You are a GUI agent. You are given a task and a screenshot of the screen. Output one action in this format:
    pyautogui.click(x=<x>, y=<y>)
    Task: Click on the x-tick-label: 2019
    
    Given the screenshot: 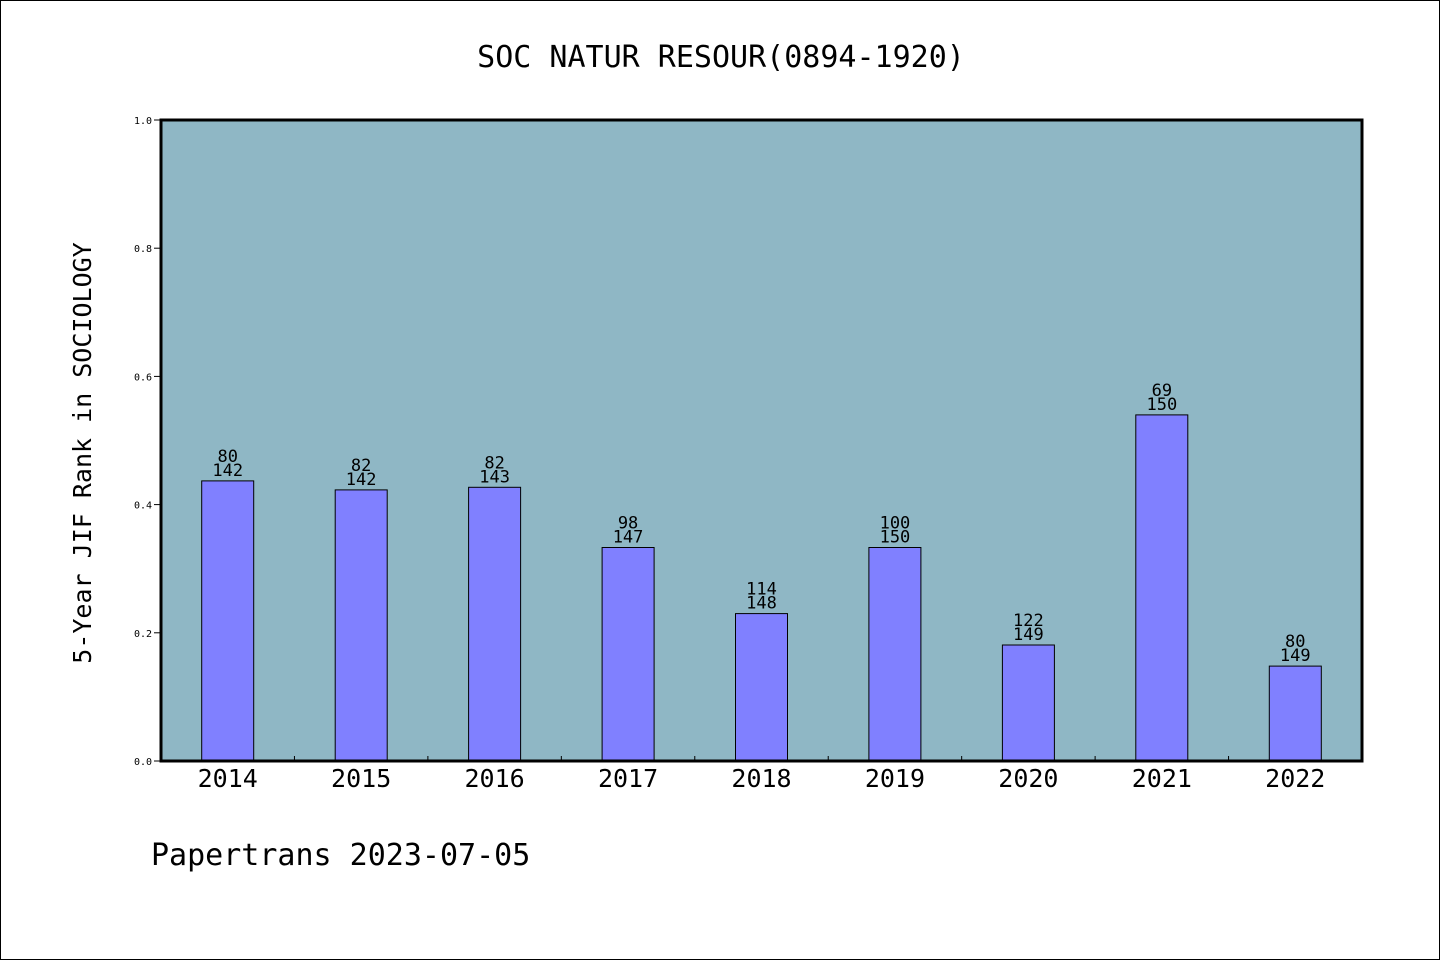 What is the action you would take?
    pyautogui.click(x=895, y=778)
    